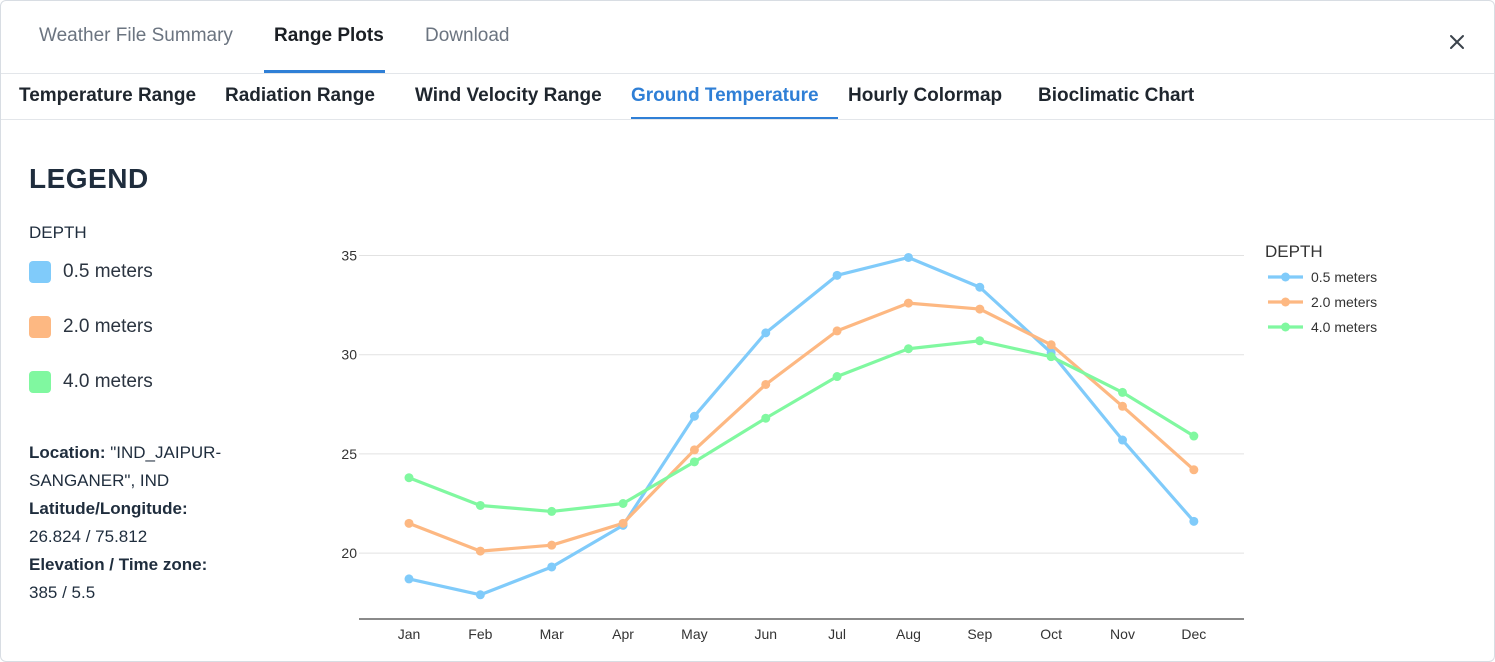 The width and height of the screenshot is (1495, 662). I want to click on chart-legend-title: DEPTH, so click(1294, 251).